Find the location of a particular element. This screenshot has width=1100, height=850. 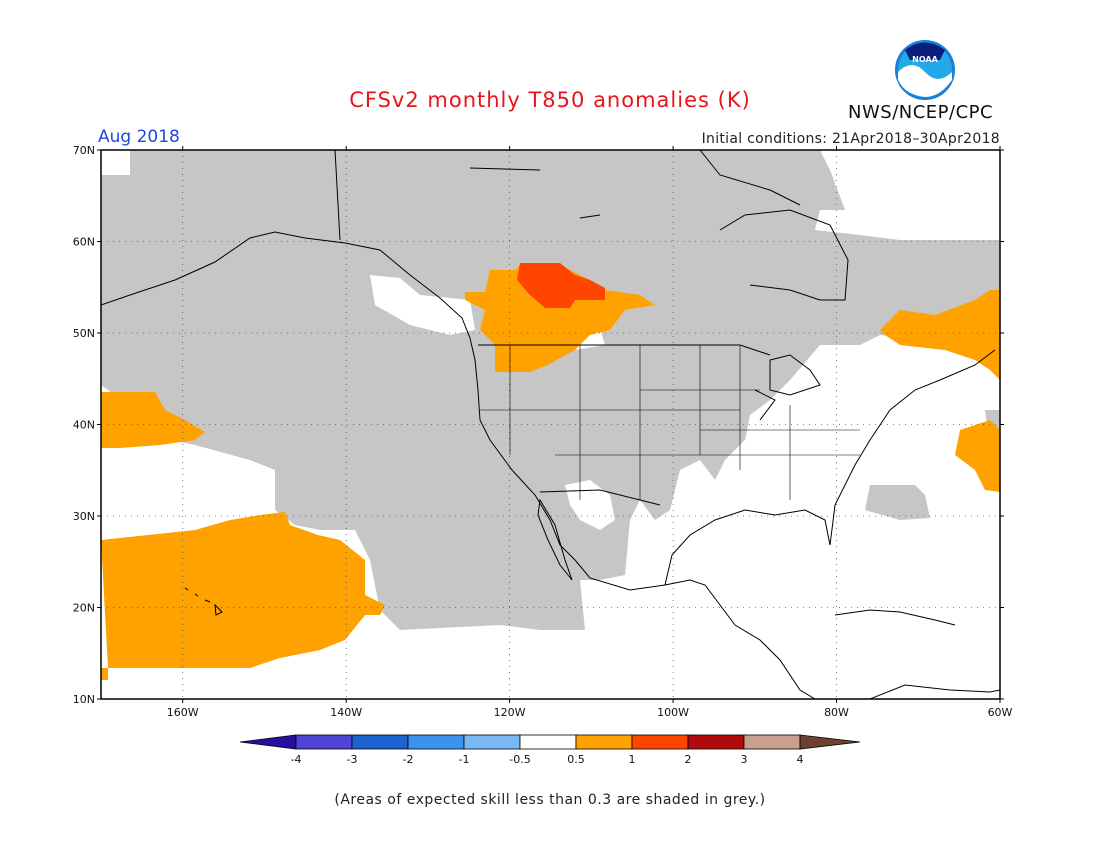

colorbar-left-arrow is located at coordinates (268, 742).